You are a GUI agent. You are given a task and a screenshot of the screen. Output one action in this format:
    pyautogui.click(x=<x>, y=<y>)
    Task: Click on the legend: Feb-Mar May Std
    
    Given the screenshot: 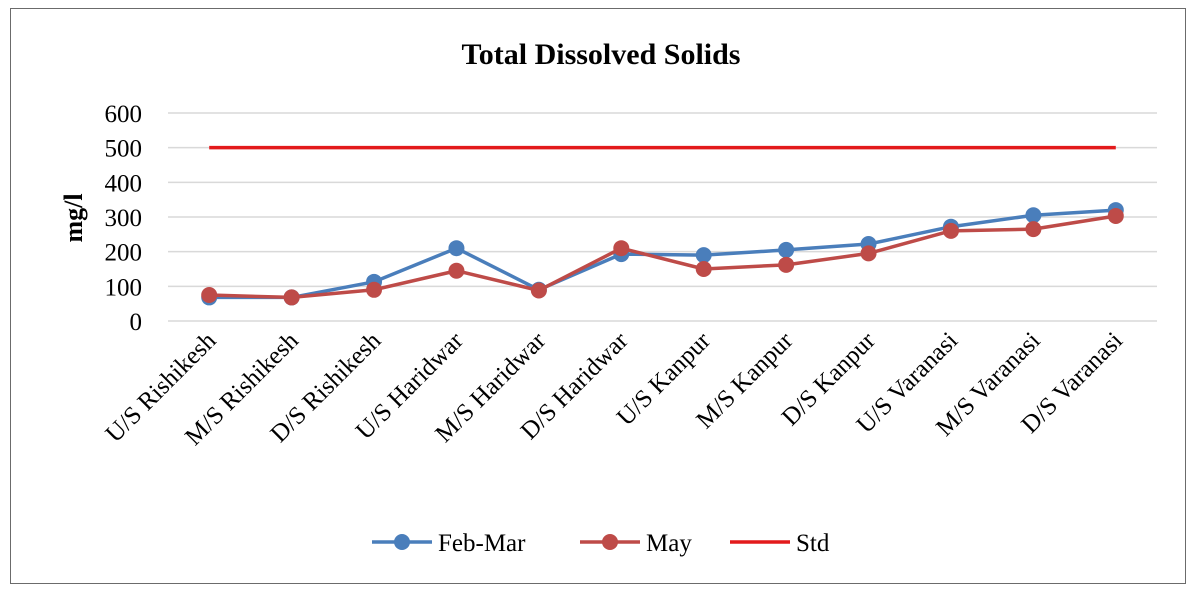 What is the action you would take?
    pyautogui.click(x=601, y=543)
    